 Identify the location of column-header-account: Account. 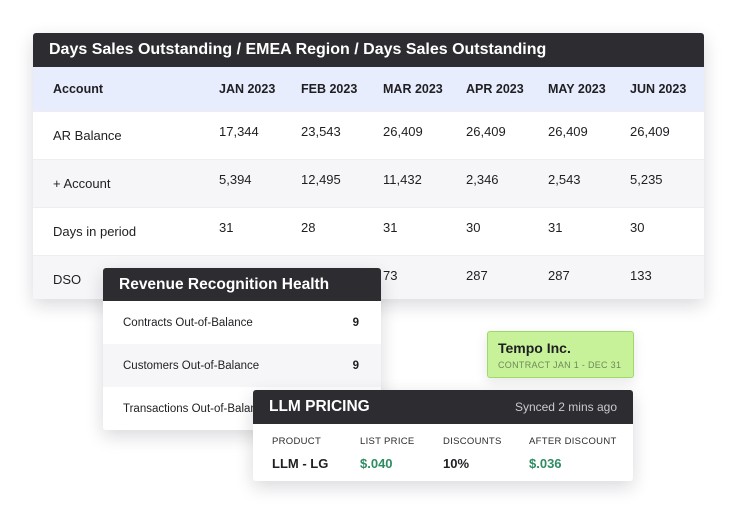
(78, 89).